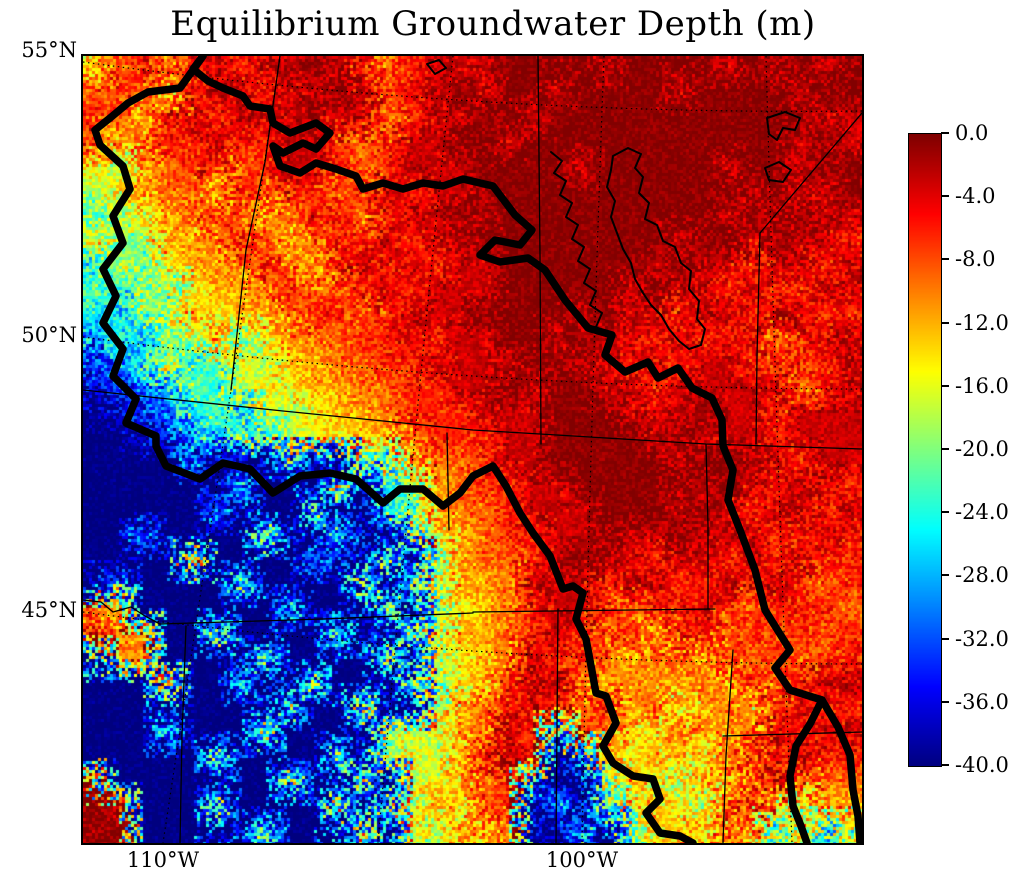 This screenshot has width=1023, height=890. Describe the element at coordinates (49, 335) in the screenshot. I see `lat-tick-label-1: 50°N` at that location.